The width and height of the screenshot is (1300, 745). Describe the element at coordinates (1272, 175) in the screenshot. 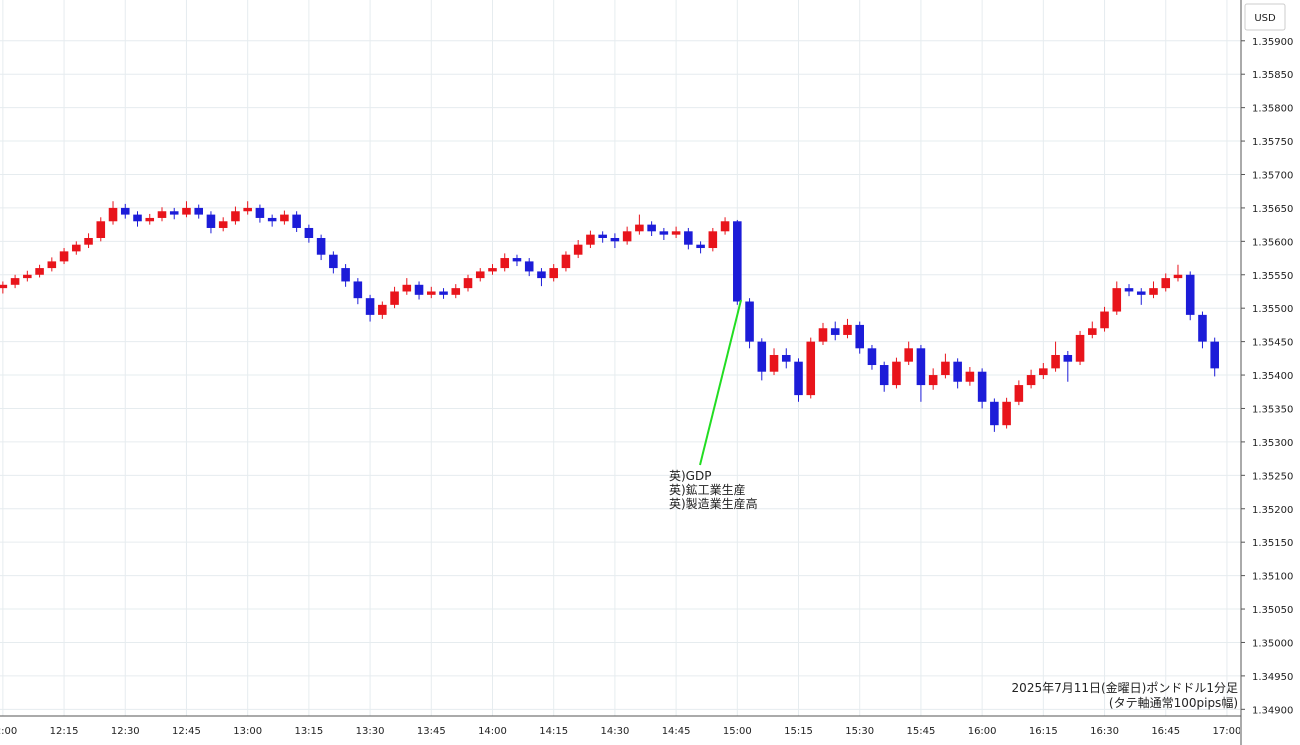

I see `y-tick-label: 1.35700` at that location.